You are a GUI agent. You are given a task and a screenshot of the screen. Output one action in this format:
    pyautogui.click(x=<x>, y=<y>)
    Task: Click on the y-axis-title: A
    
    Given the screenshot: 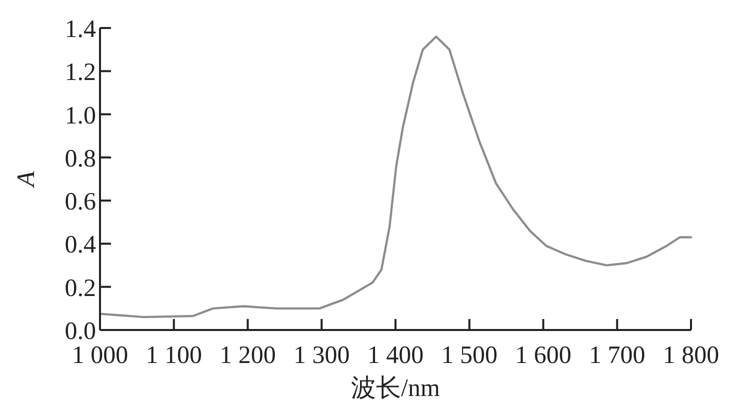 What is the action you would take?
    pyautogui.click(x=26, y=179)
    